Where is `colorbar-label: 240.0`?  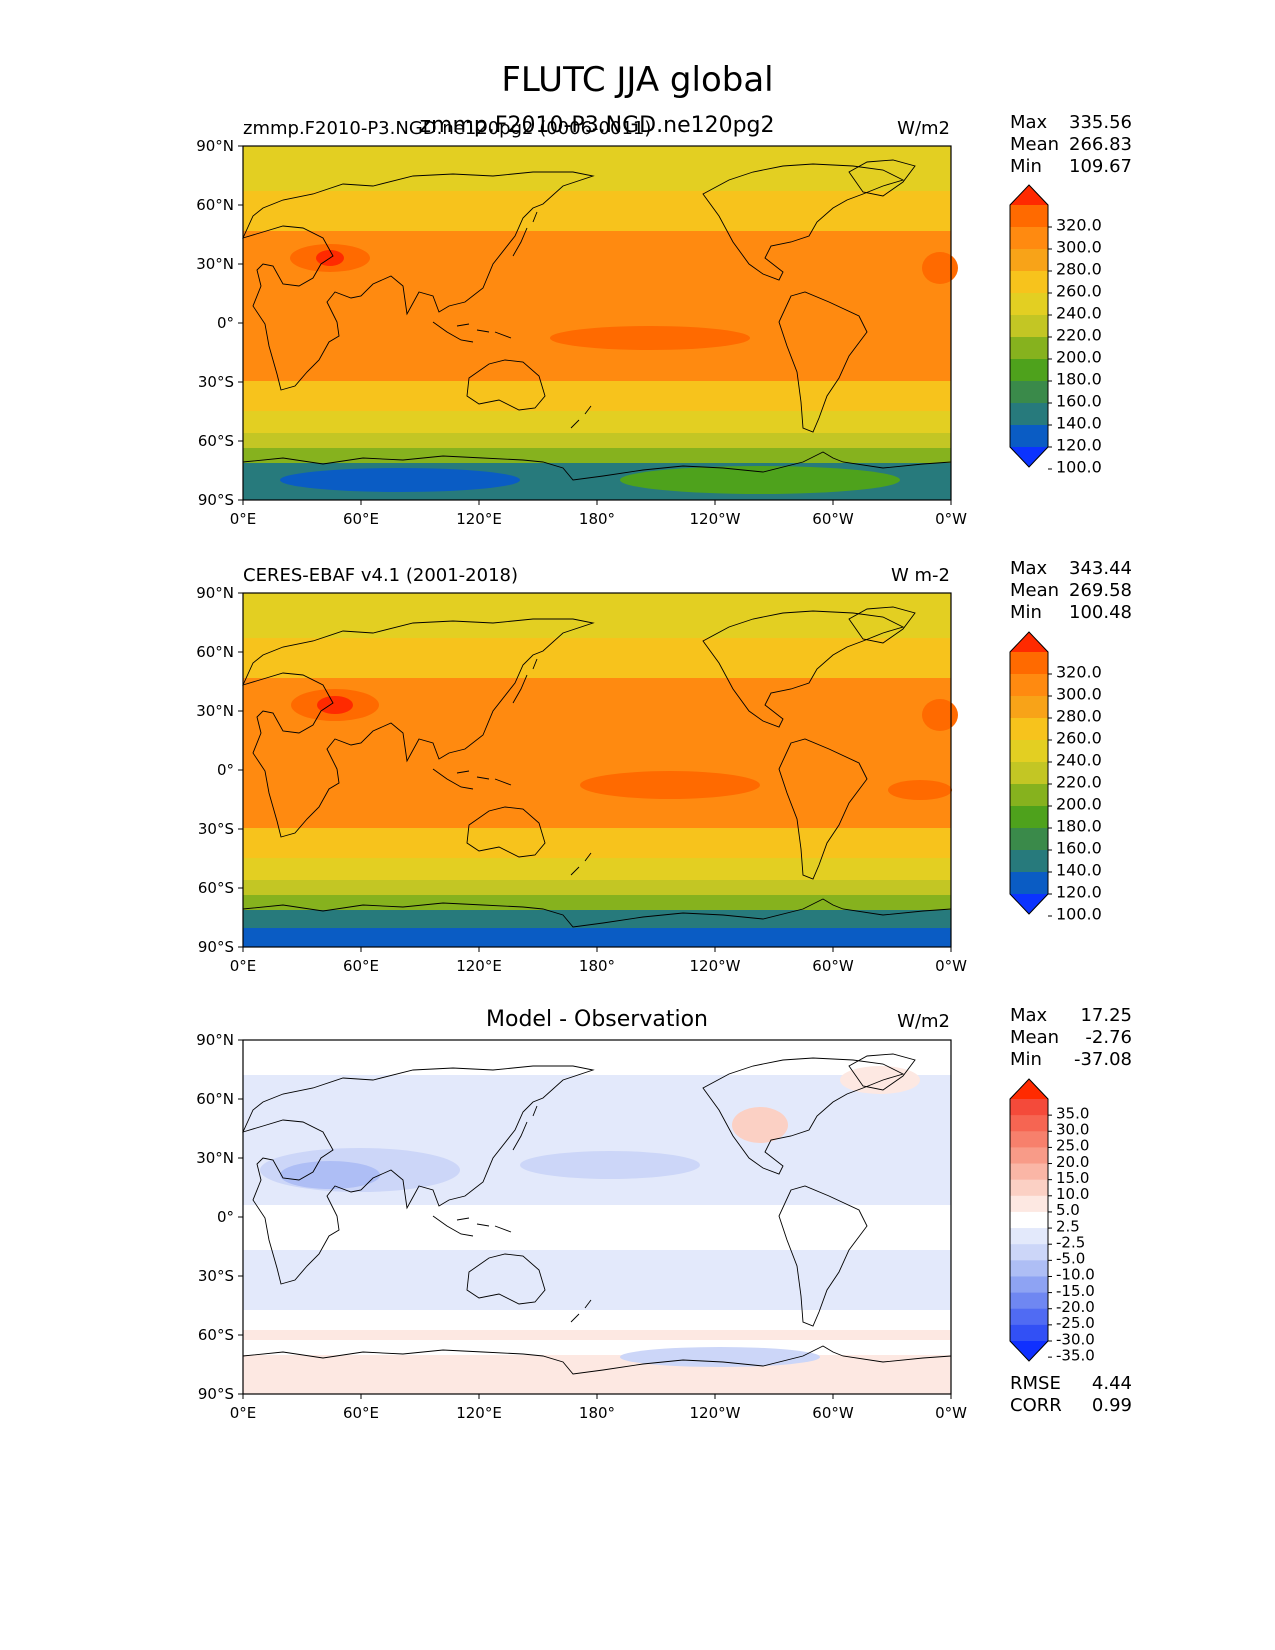 colorbar-label: 240.0 is located at coordinates (1079, 760).